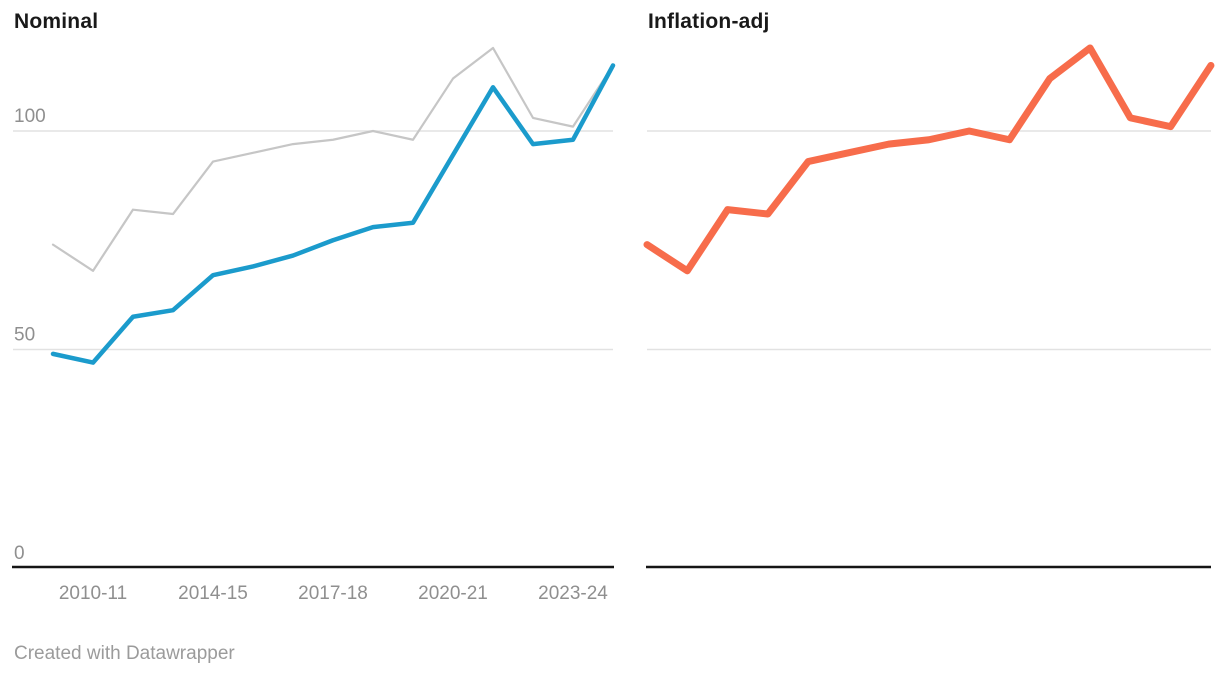 The height and width of the screenshot is (684, 1220). Describe the element at coordinates (24, 335) in the screenshot. I see `y-tick-label: 50` at that location.